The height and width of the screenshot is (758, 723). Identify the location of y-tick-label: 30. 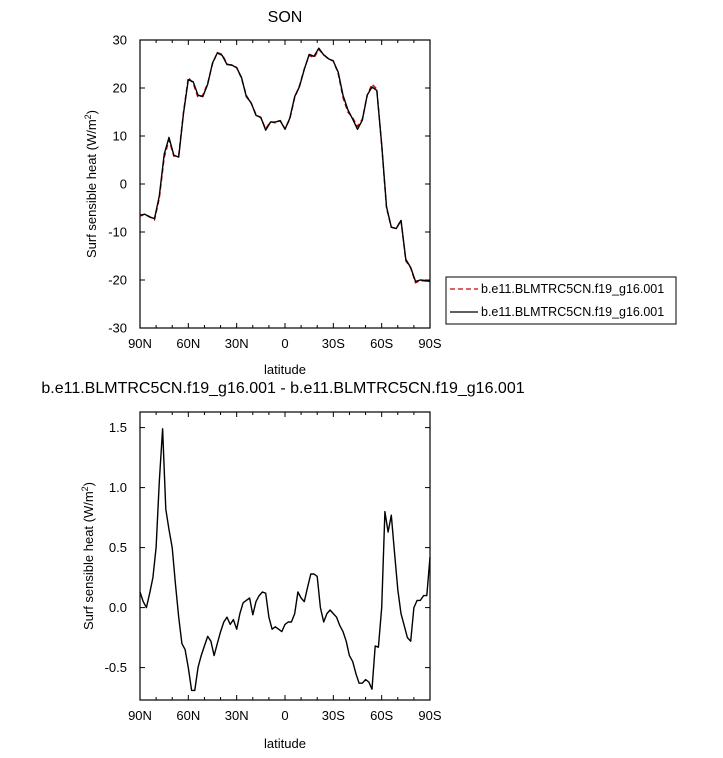
(120, 40).